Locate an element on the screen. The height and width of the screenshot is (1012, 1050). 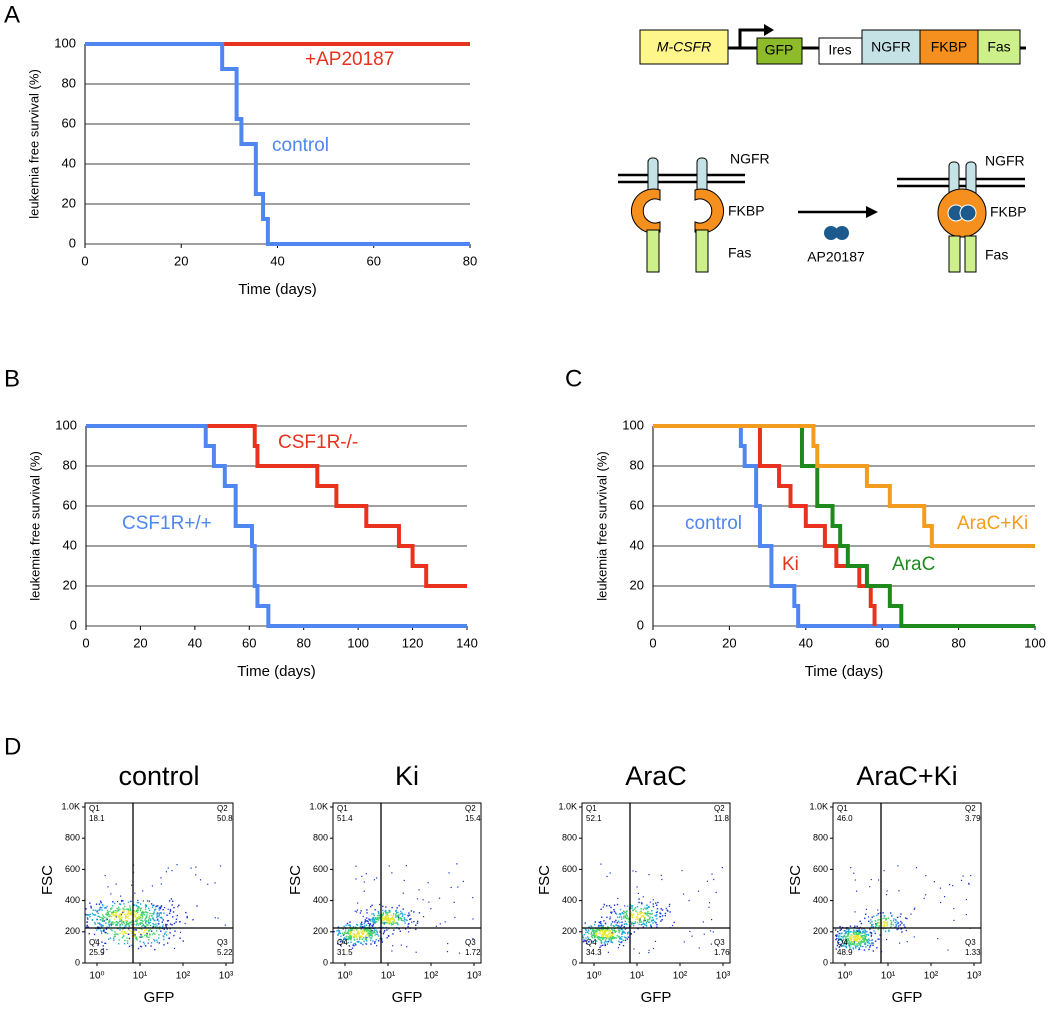
panel-letter: A is located at coordinates (12, 14).